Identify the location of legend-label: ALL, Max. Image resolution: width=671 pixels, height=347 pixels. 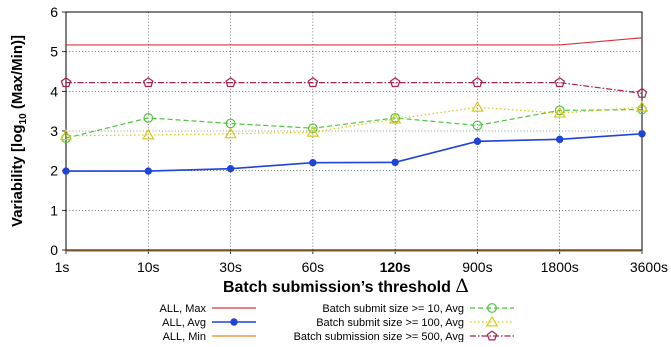
(183, 309).